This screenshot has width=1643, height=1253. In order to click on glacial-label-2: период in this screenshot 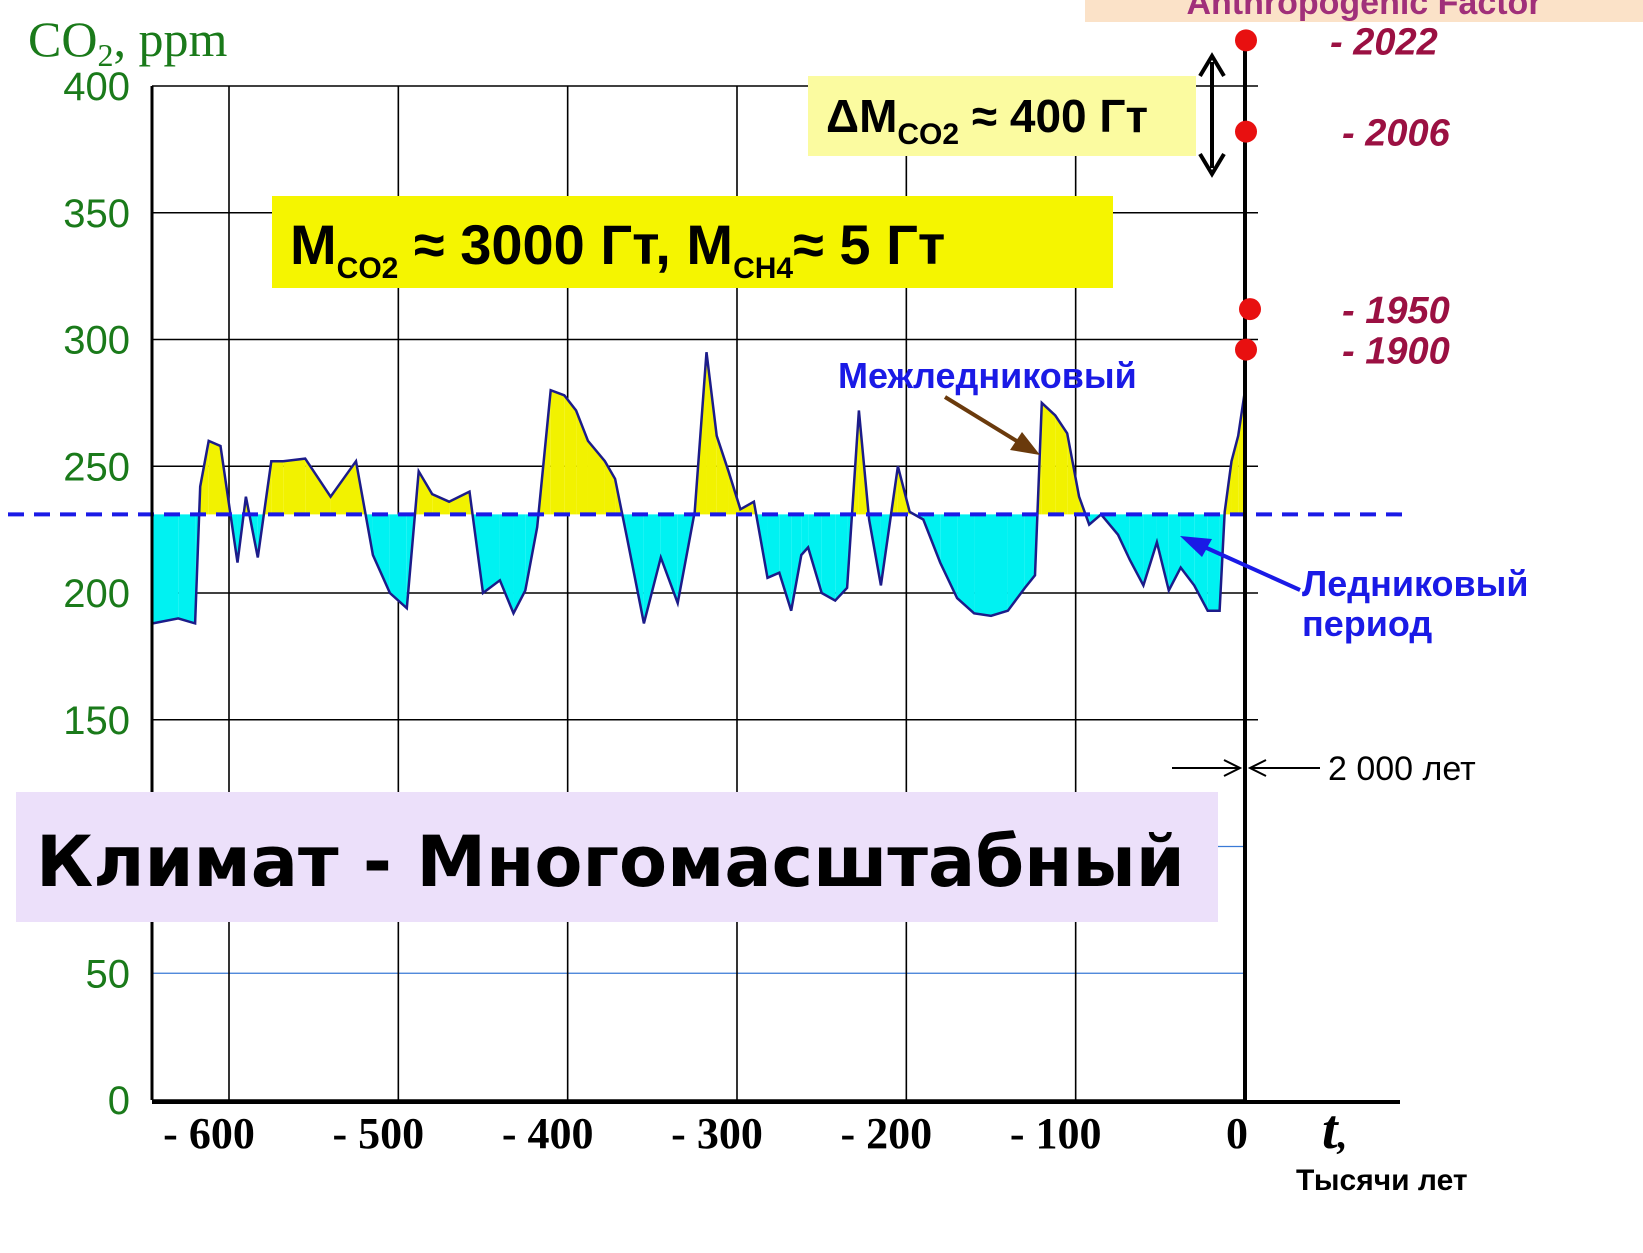, I will do `click(1367, 623)`.